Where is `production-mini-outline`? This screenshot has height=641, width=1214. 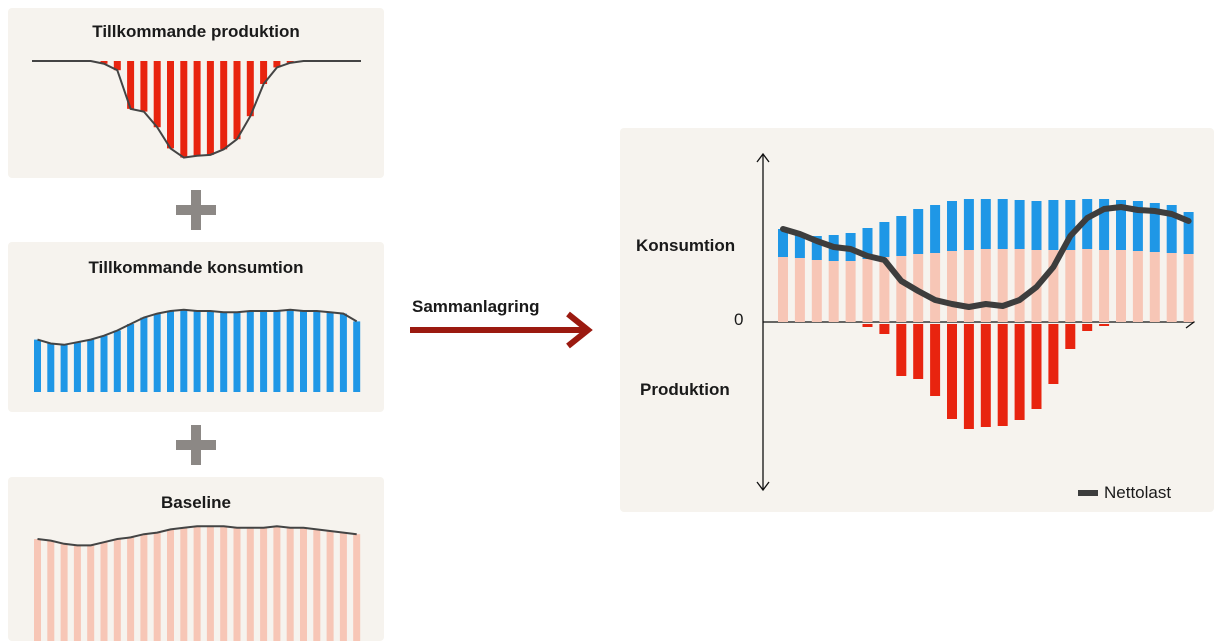
production-mini-outline is located at coordinates (196, 109).